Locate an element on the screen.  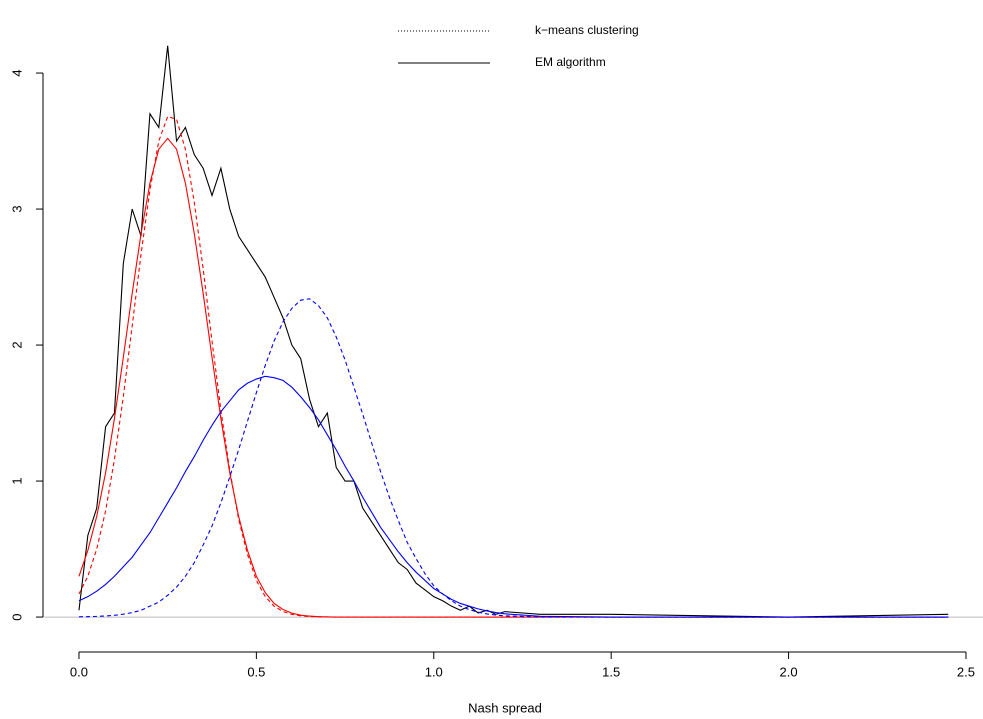
x-tick-label: 0.0 is located at coordinates (79, 671).